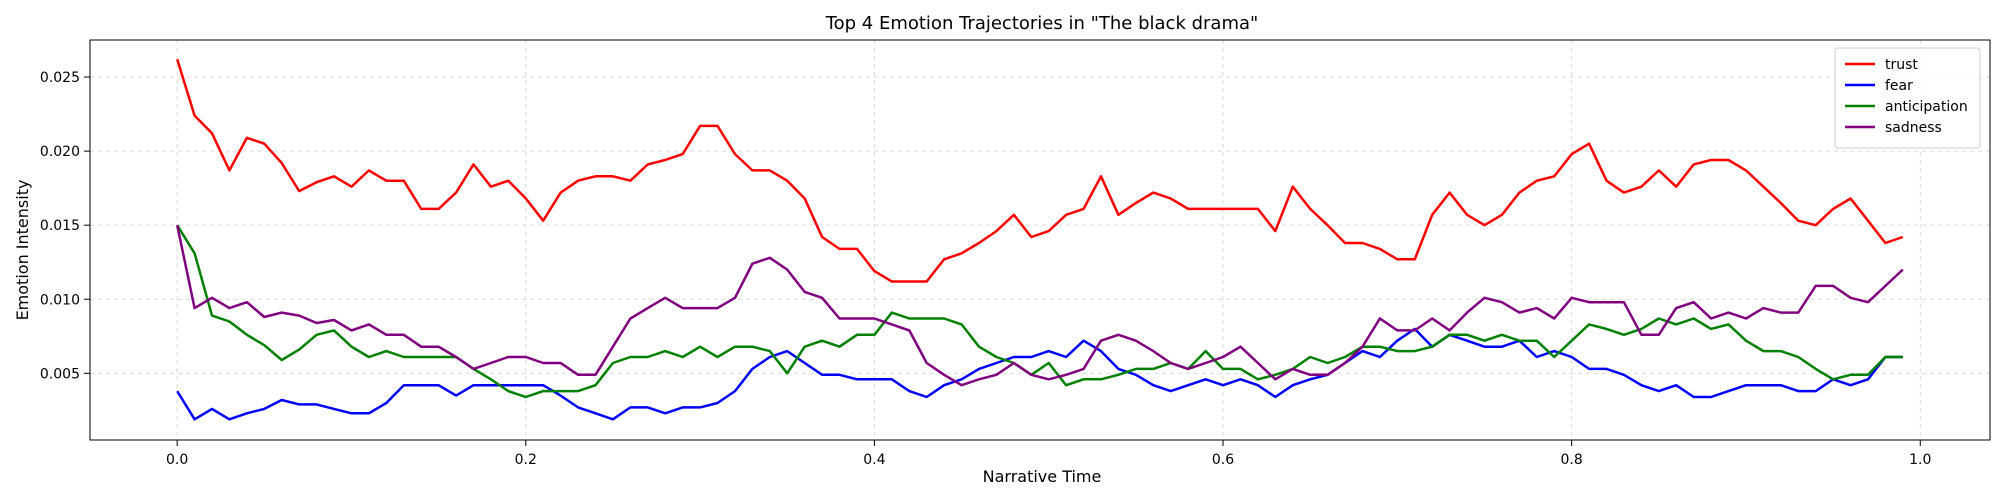  What do you see at coordinates (60, 300) in the screenshot?
I see `y-tick-label: 0.010` at bounding box center [60, 300].